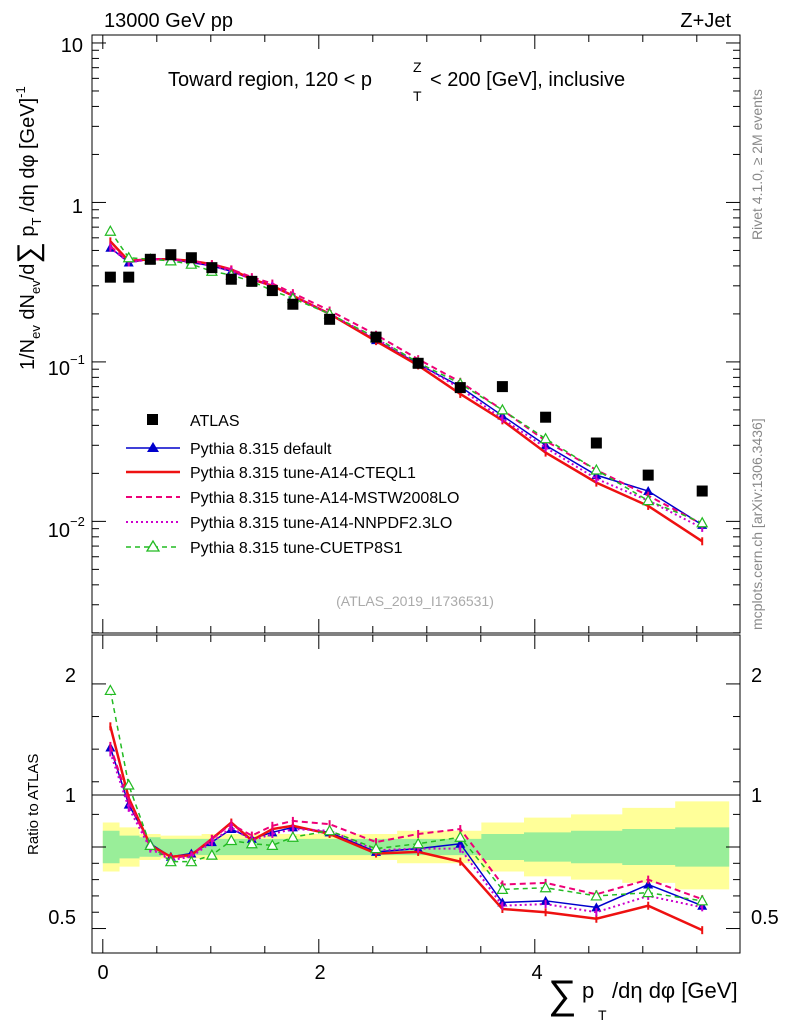 The height and width of the screenshot is (1024, 786). What do you see at coordinates (303, 473) in the screenshot?
I see `legend-label-cteql1: Pythia 8.315 tune-A14-CTEQL1` at bounding box center [303, 473].